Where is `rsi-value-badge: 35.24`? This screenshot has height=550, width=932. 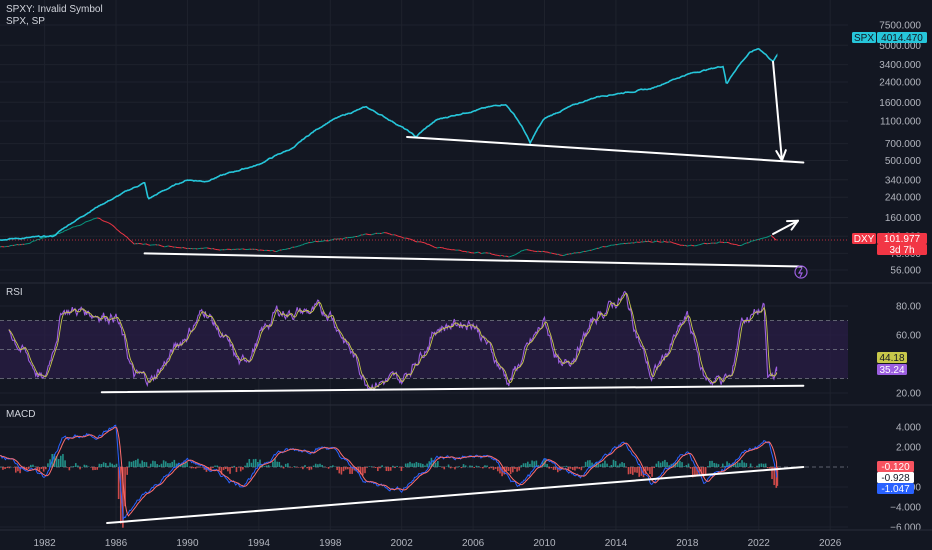 rsi-value-badge: 35.24 is located at coordinates (891, 370).